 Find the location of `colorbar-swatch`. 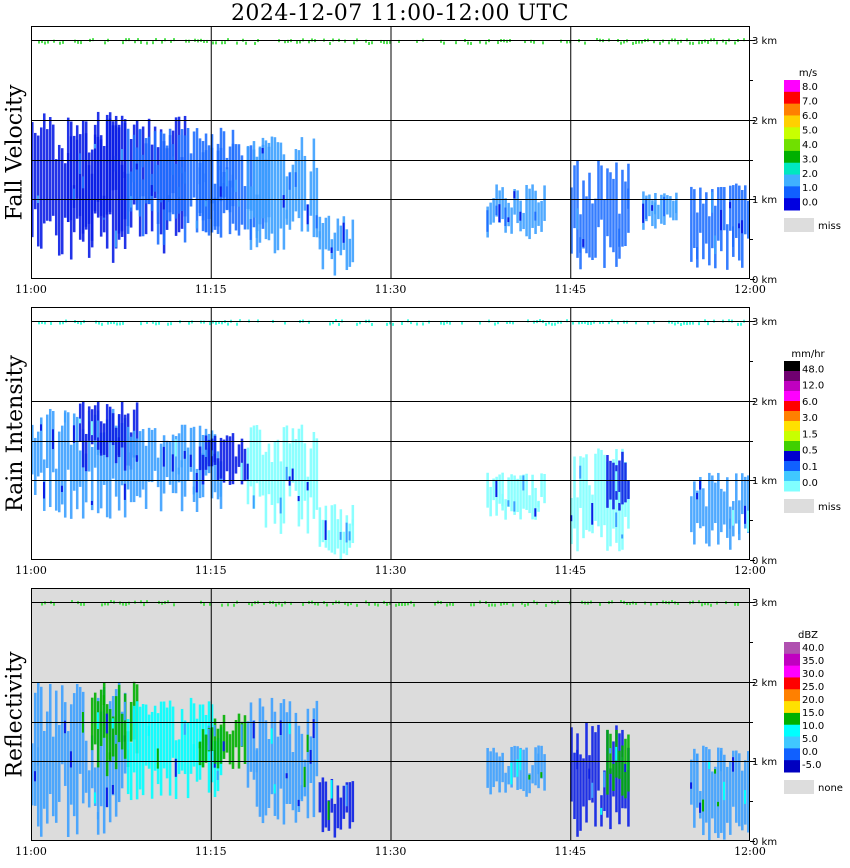

colorbar-swatch is located at coordinates (792, 754).